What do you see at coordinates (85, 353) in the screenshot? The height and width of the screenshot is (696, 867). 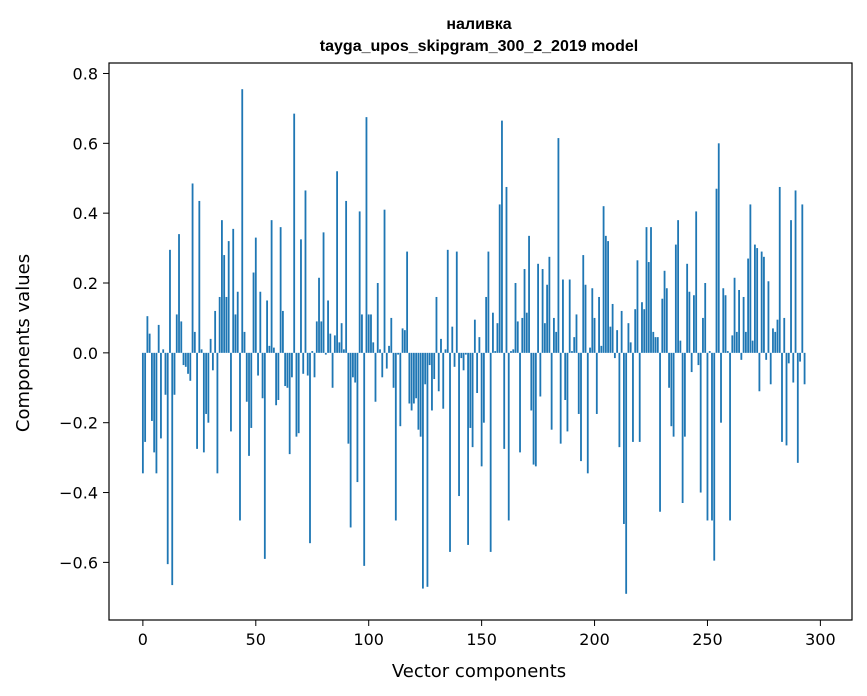 I see `y-tick-label: 0.0` at bounding box center [85, 353].